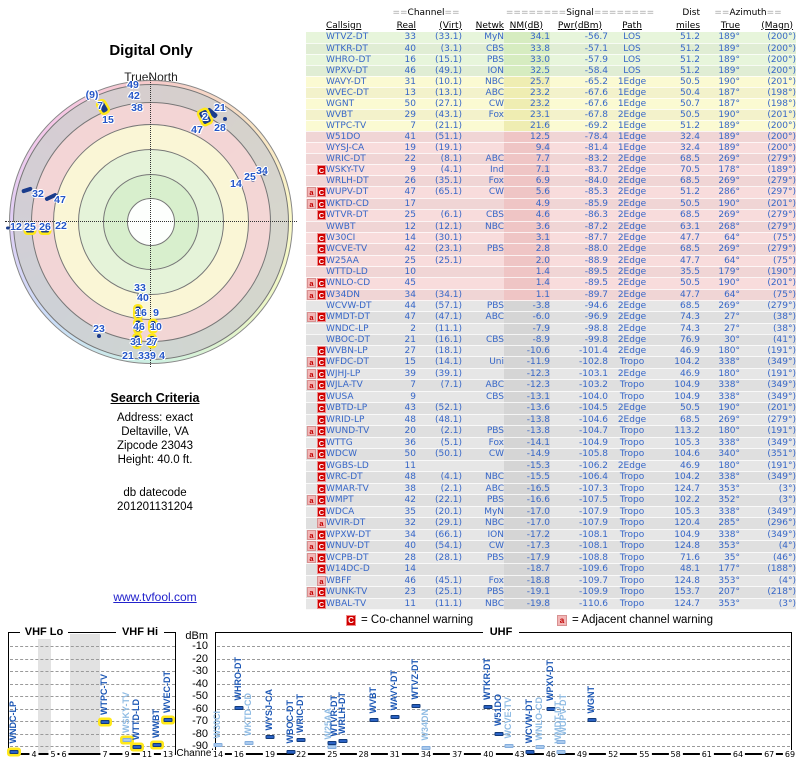  Describe the element at coordinates (579, 477) in the screenshot. I see `cell-pwr: -106.4` at that location.